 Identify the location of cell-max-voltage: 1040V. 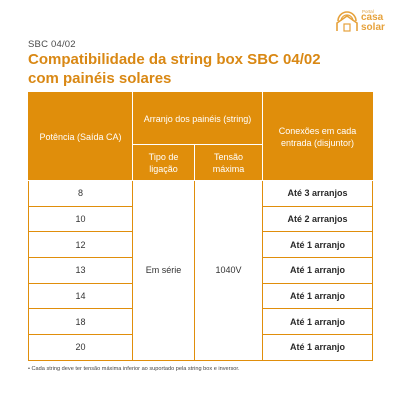
(228, 270).